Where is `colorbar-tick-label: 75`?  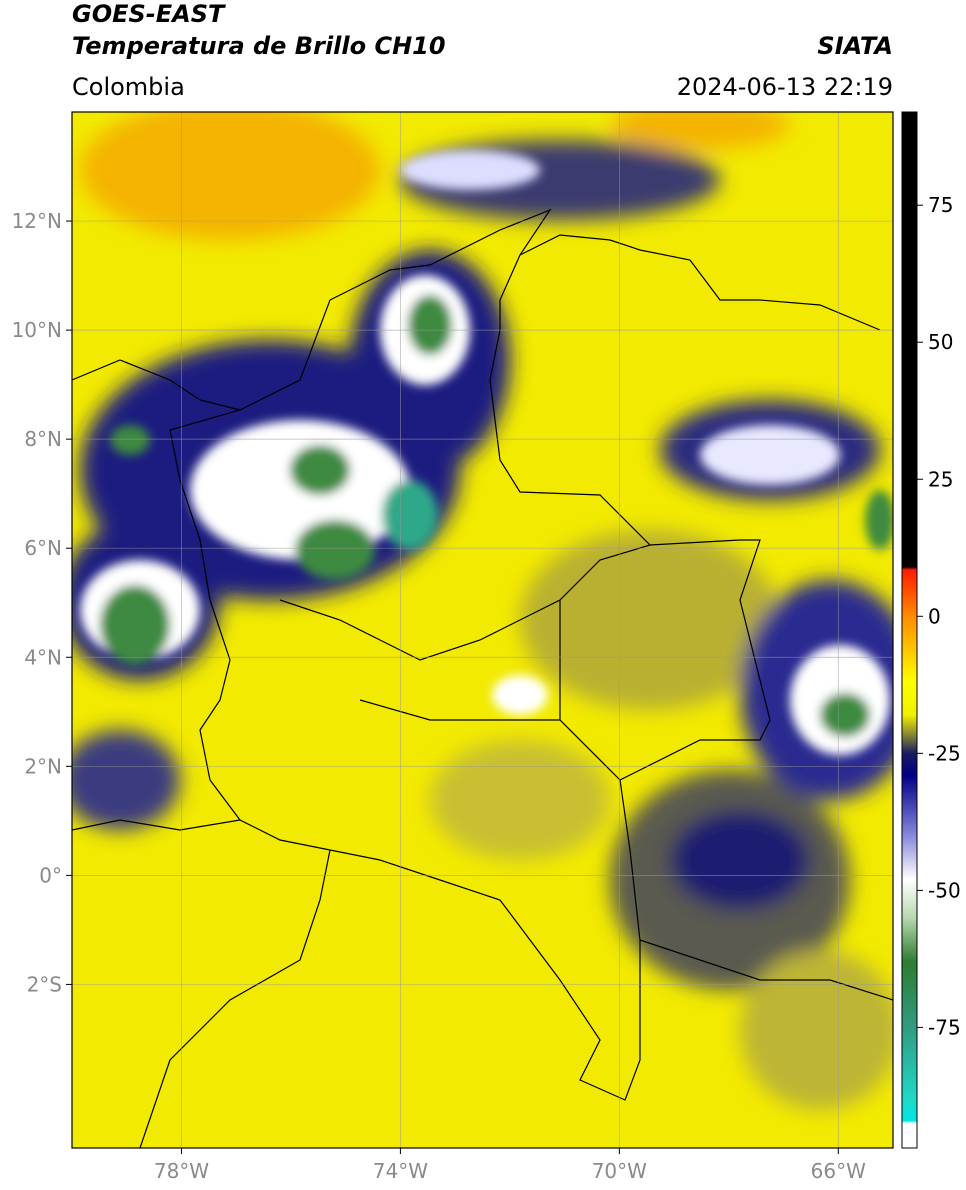 colorbar-tick-label: 75 is located at coordinates (940, 205).